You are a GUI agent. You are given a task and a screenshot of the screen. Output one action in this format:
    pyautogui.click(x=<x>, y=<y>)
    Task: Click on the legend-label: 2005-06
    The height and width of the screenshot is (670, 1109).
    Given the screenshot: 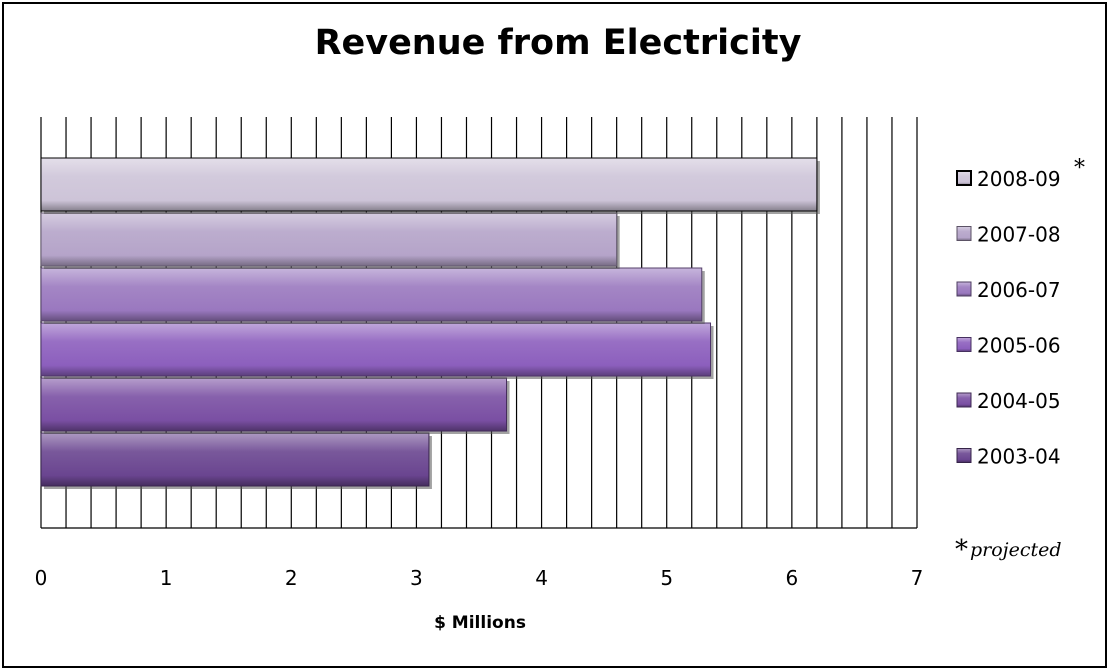 What is the action you would take?
    pyautogui.click(x=1019, y=346)
    